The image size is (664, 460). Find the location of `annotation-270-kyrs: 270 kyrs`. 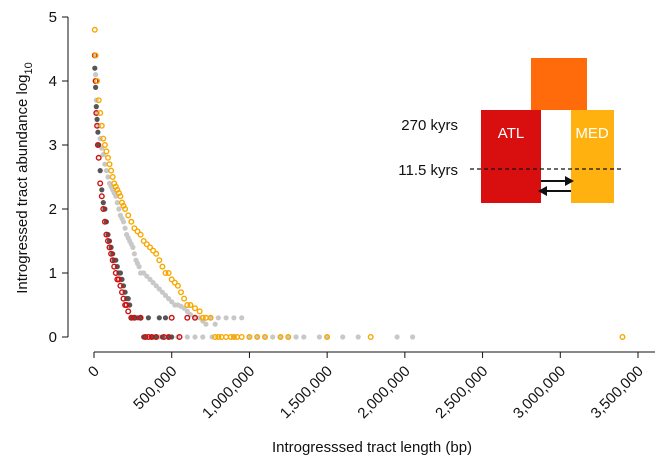

annotation-270-kyrs: 270 kyrs is located at coordinates (429, 125).